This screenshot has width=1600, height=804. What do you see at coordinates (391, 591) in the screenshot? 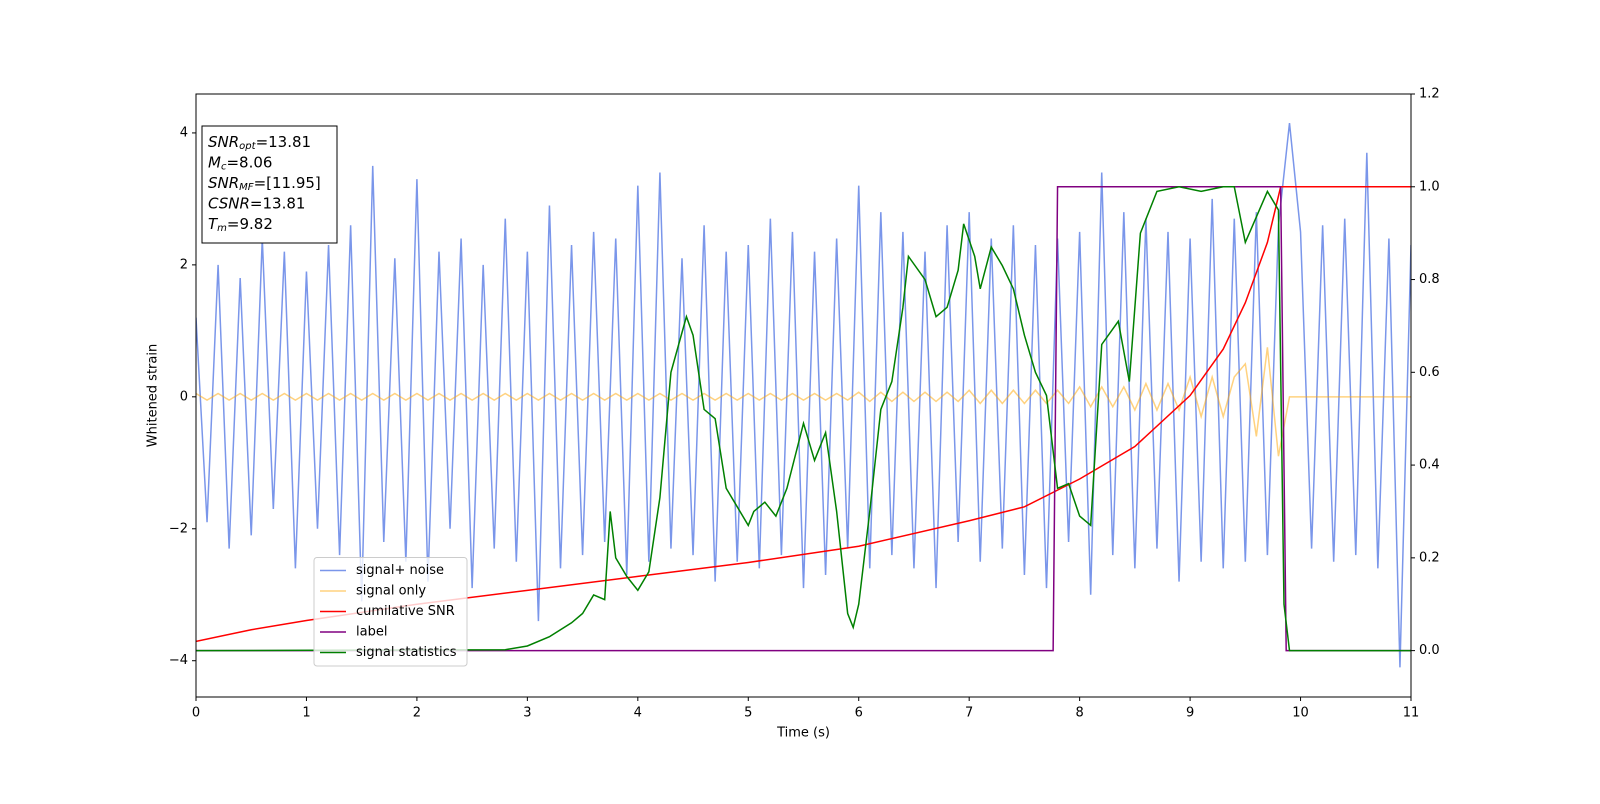
I see `legend-label: signal only` at bounding box center [391, 591].